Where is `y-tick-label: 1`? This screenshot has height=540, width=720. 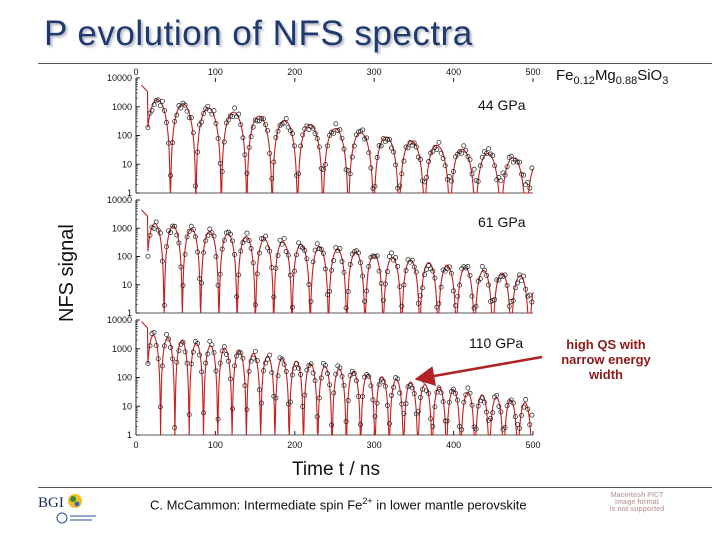 y-tick-label: 1 is located at coordinates (129, 435).